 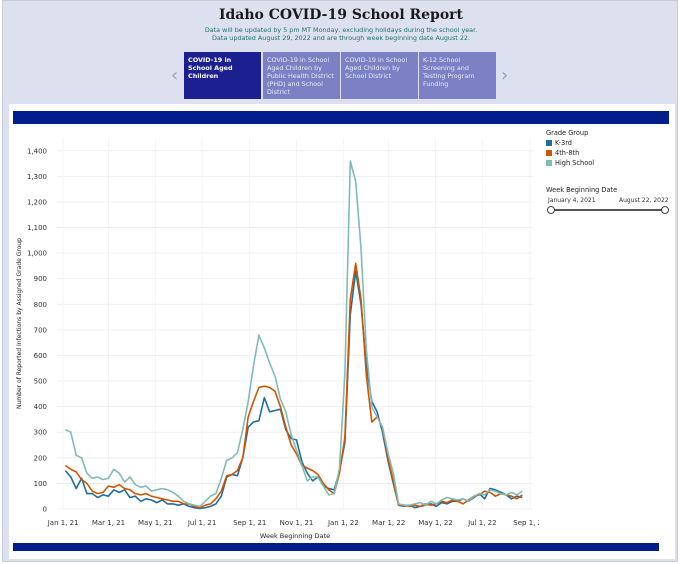 What do you see at coordinates (249, 523) in the screenshot?
I see `x-tick-label: Sep 1, 21` at bounding box center [249, 523].